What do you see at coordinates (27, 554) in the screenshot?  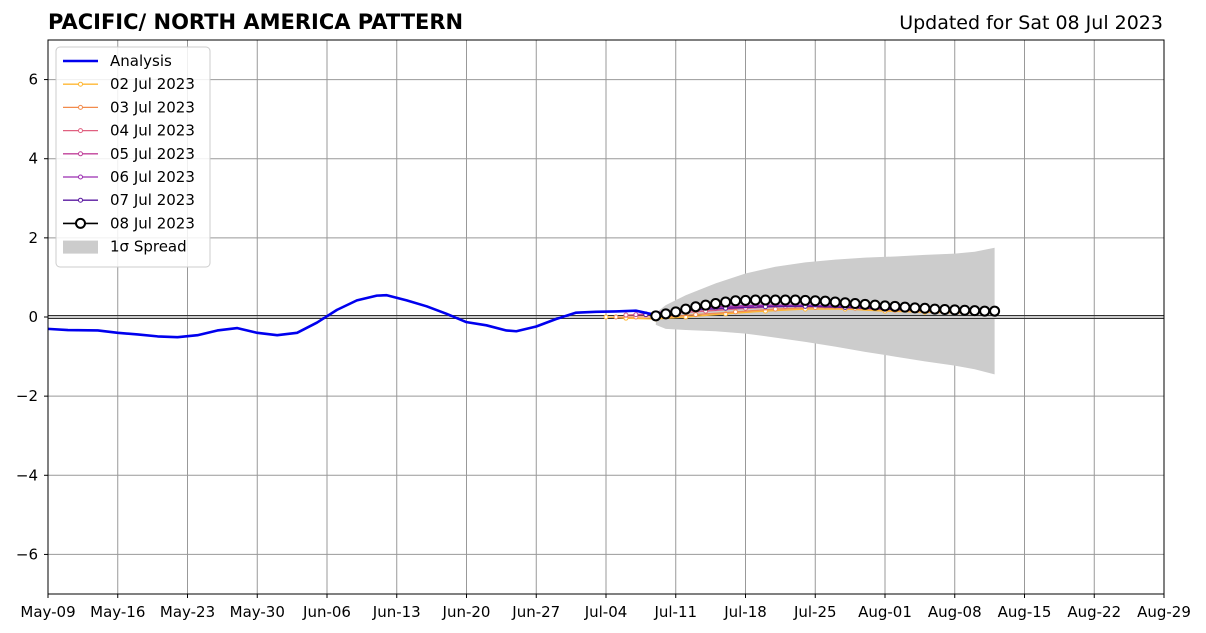 I see `y-tick-label: −6` at bounding box center [27, 554].